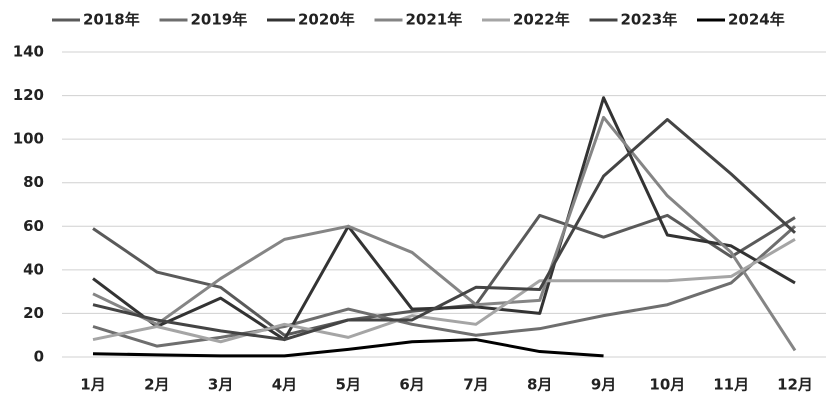  I want to click on x-tick-label: 6月, so click(411, 385).